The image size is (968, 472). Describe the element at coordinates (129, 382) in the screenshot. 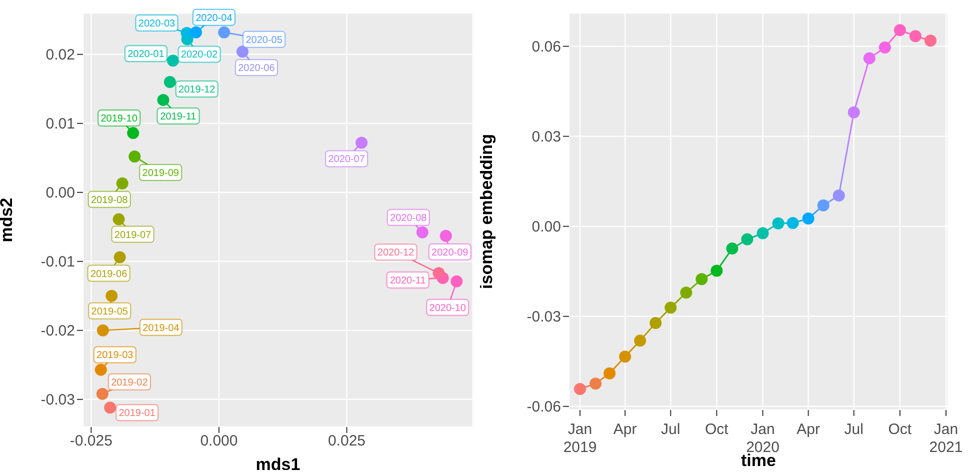

I see `annotation: 2019-02` at that location.